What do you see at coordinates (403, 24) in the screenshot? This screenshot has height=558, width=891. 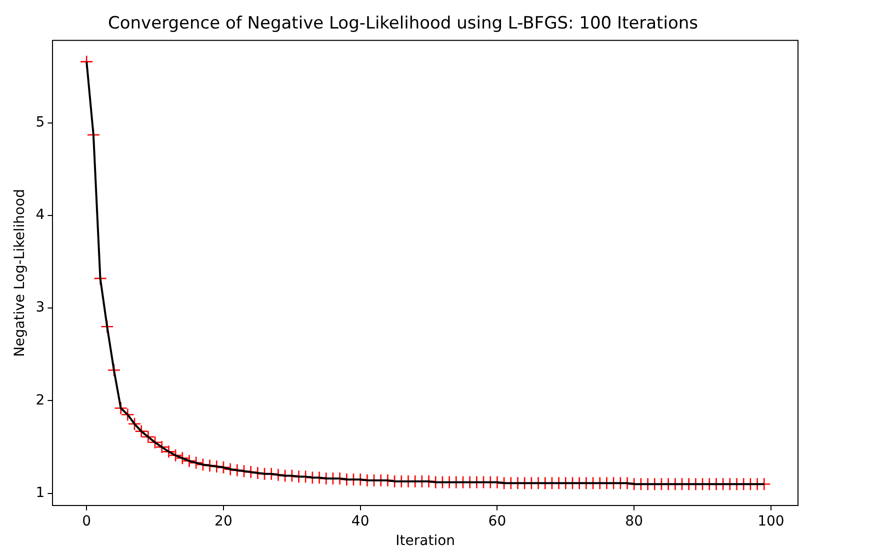 I see `chart-title: Convergence of Negative Log-Likelihood using L-BFGS: 100 Iterations` at bounding box center [403, 24].